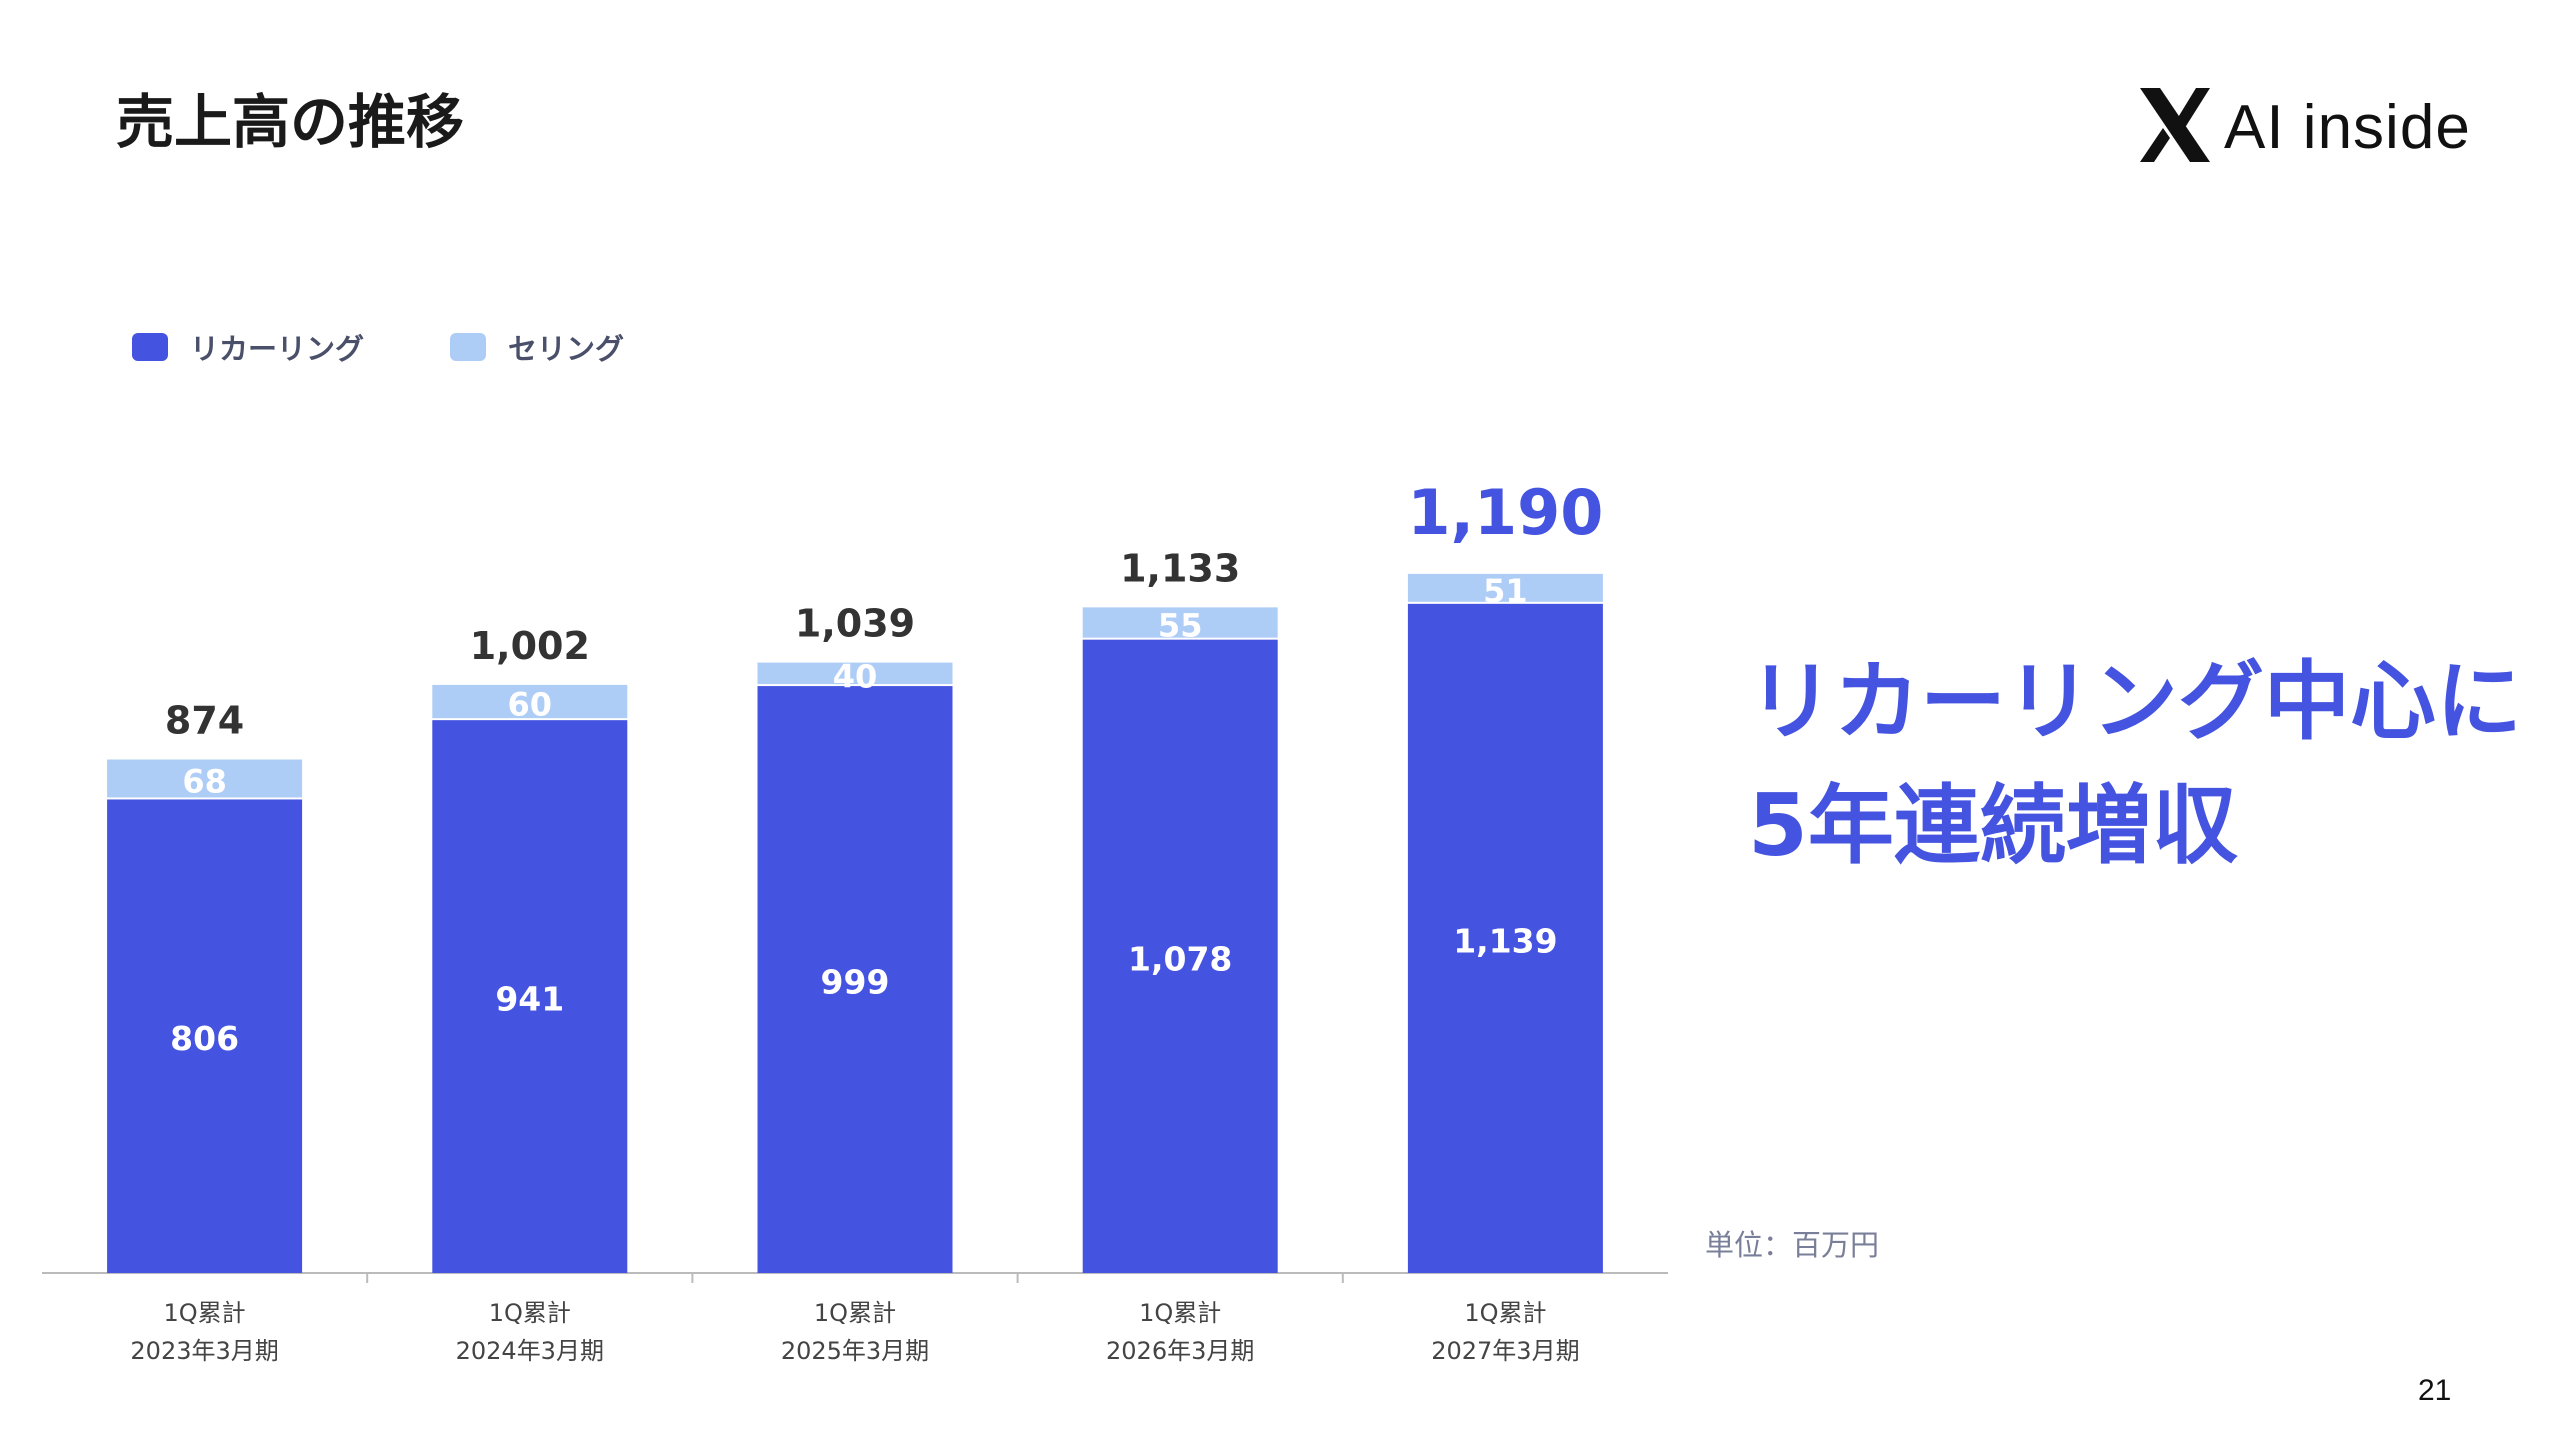 The width and height of the screenshot is (2561, 1445). I want to click on data-label-recurring-2: 999, so click(855, 982).